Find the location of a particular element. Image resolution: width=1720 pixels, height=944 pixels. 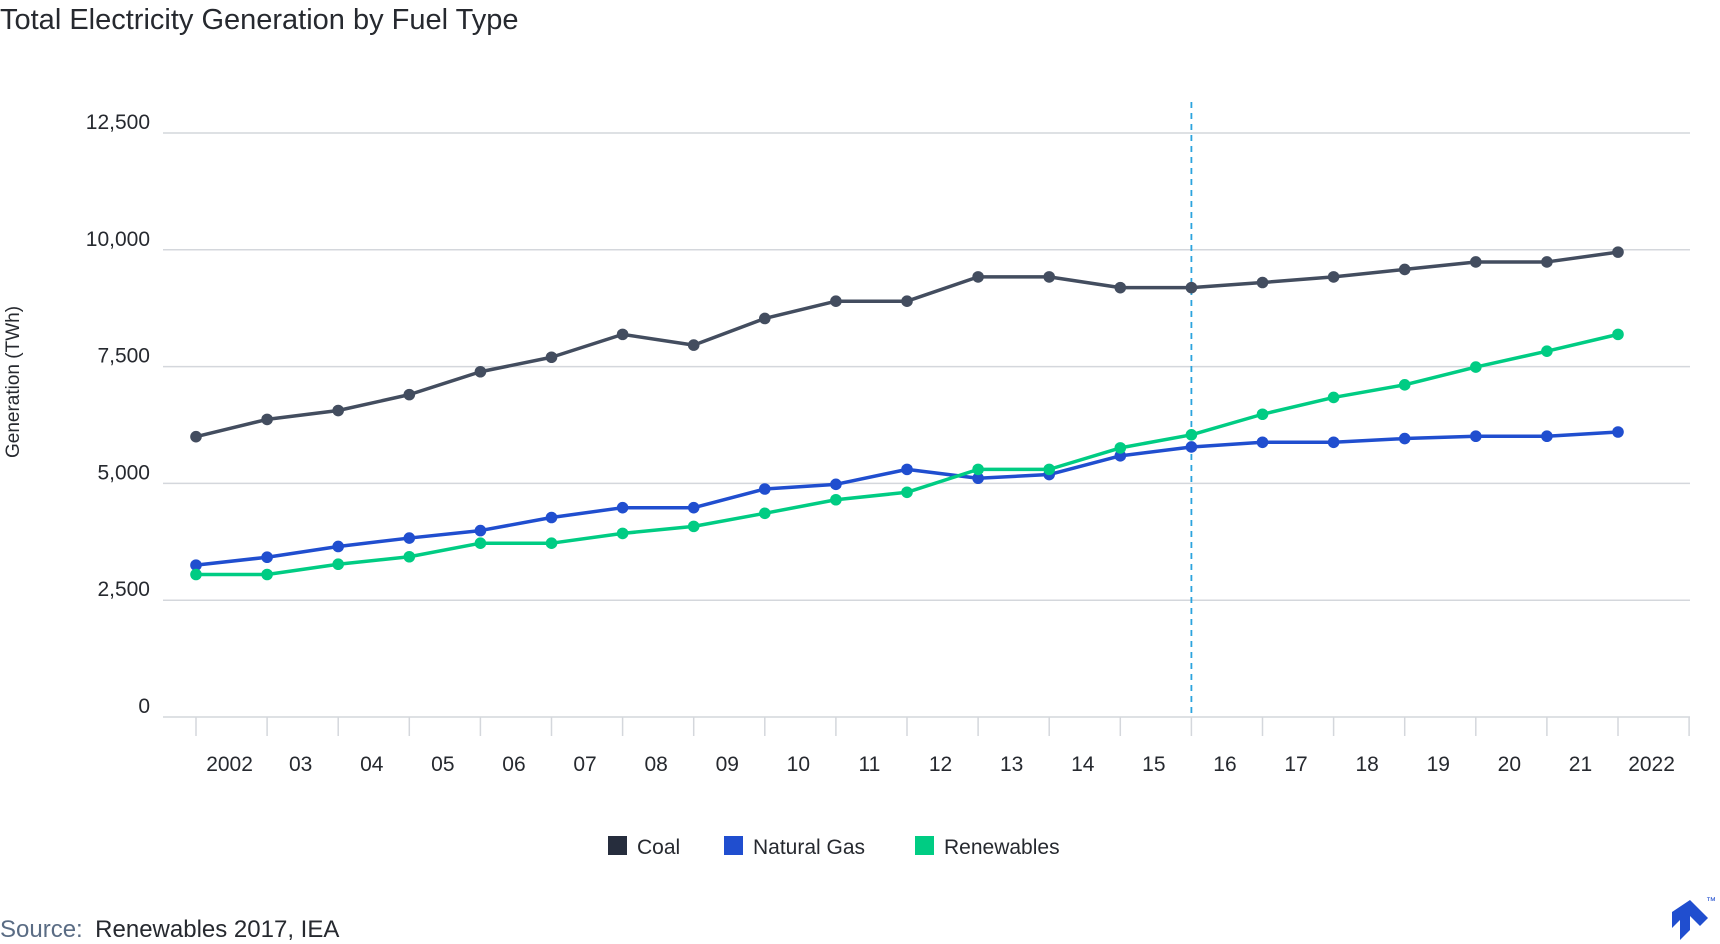

y-tick-label: 10,000 is located at coordinates (118, 239).